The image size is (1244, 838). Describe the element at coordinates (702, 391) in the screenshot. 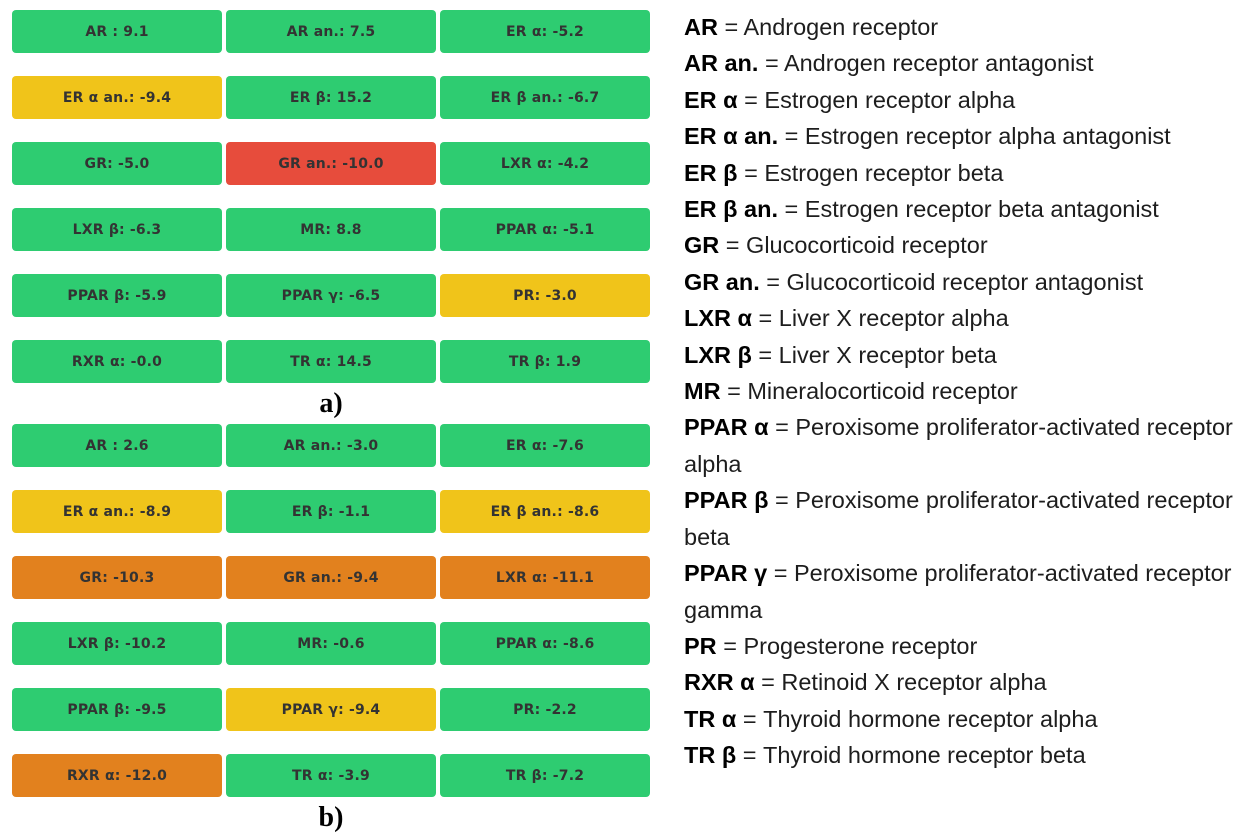

I see `legend-abbr: MR` at that location.